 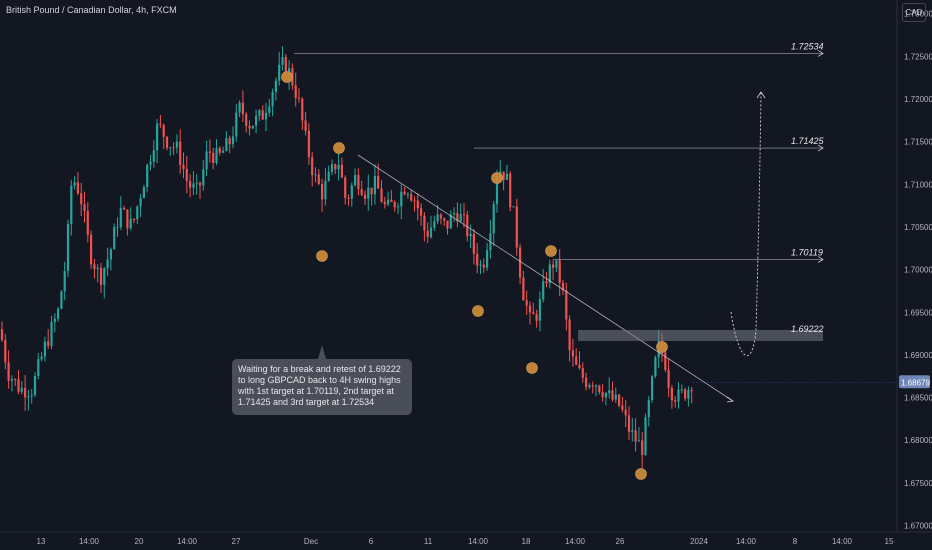 What do you see at coordinates (236, 541) in the screenshot?
I see `time-tick-label: 27` at bounding box center [236, 541].